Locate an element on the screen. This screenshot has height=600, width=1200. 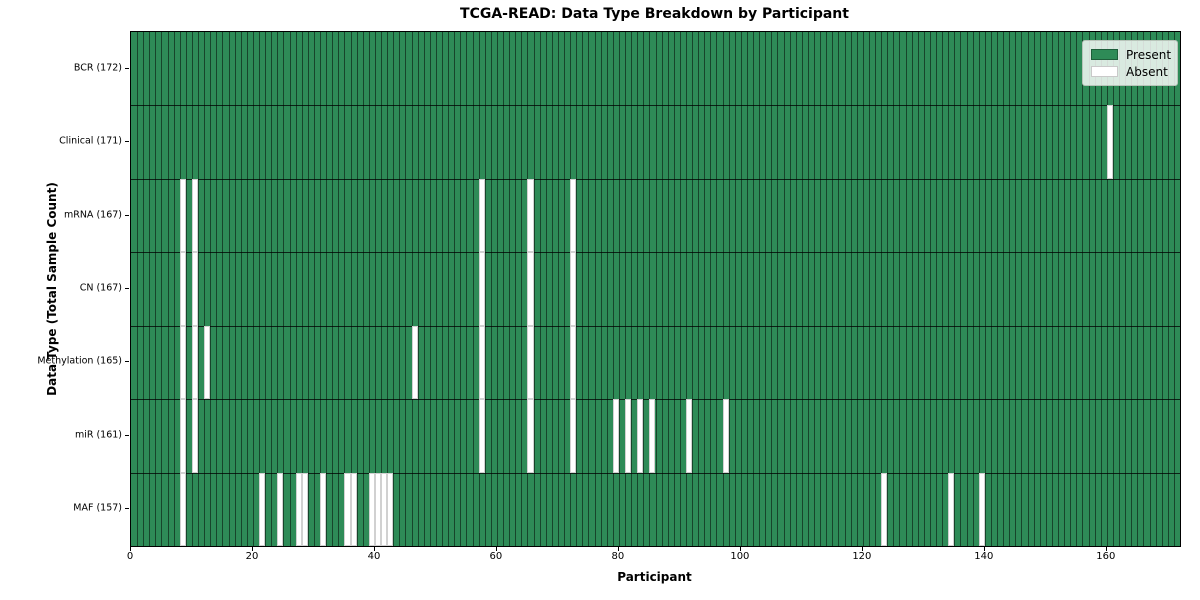
y-tick-label-miR: miR (161) is located at coordinates (98, 435).